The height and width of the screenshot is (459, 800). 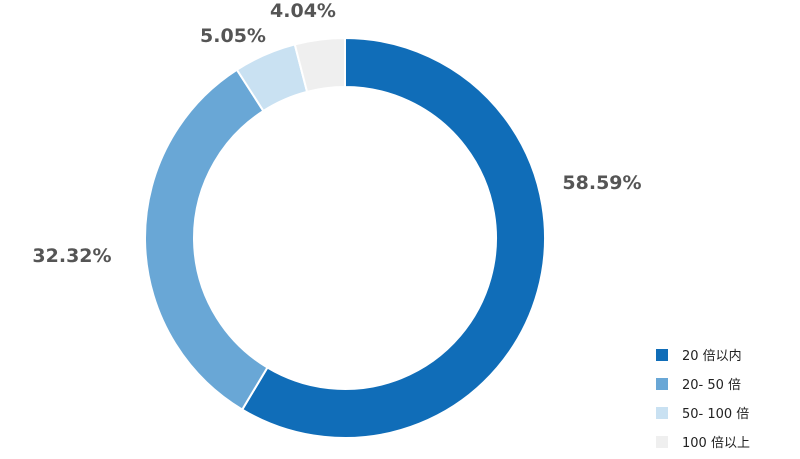 I want to click on legend-item-1: 20- 50 倍, so click(x=726, y=383).